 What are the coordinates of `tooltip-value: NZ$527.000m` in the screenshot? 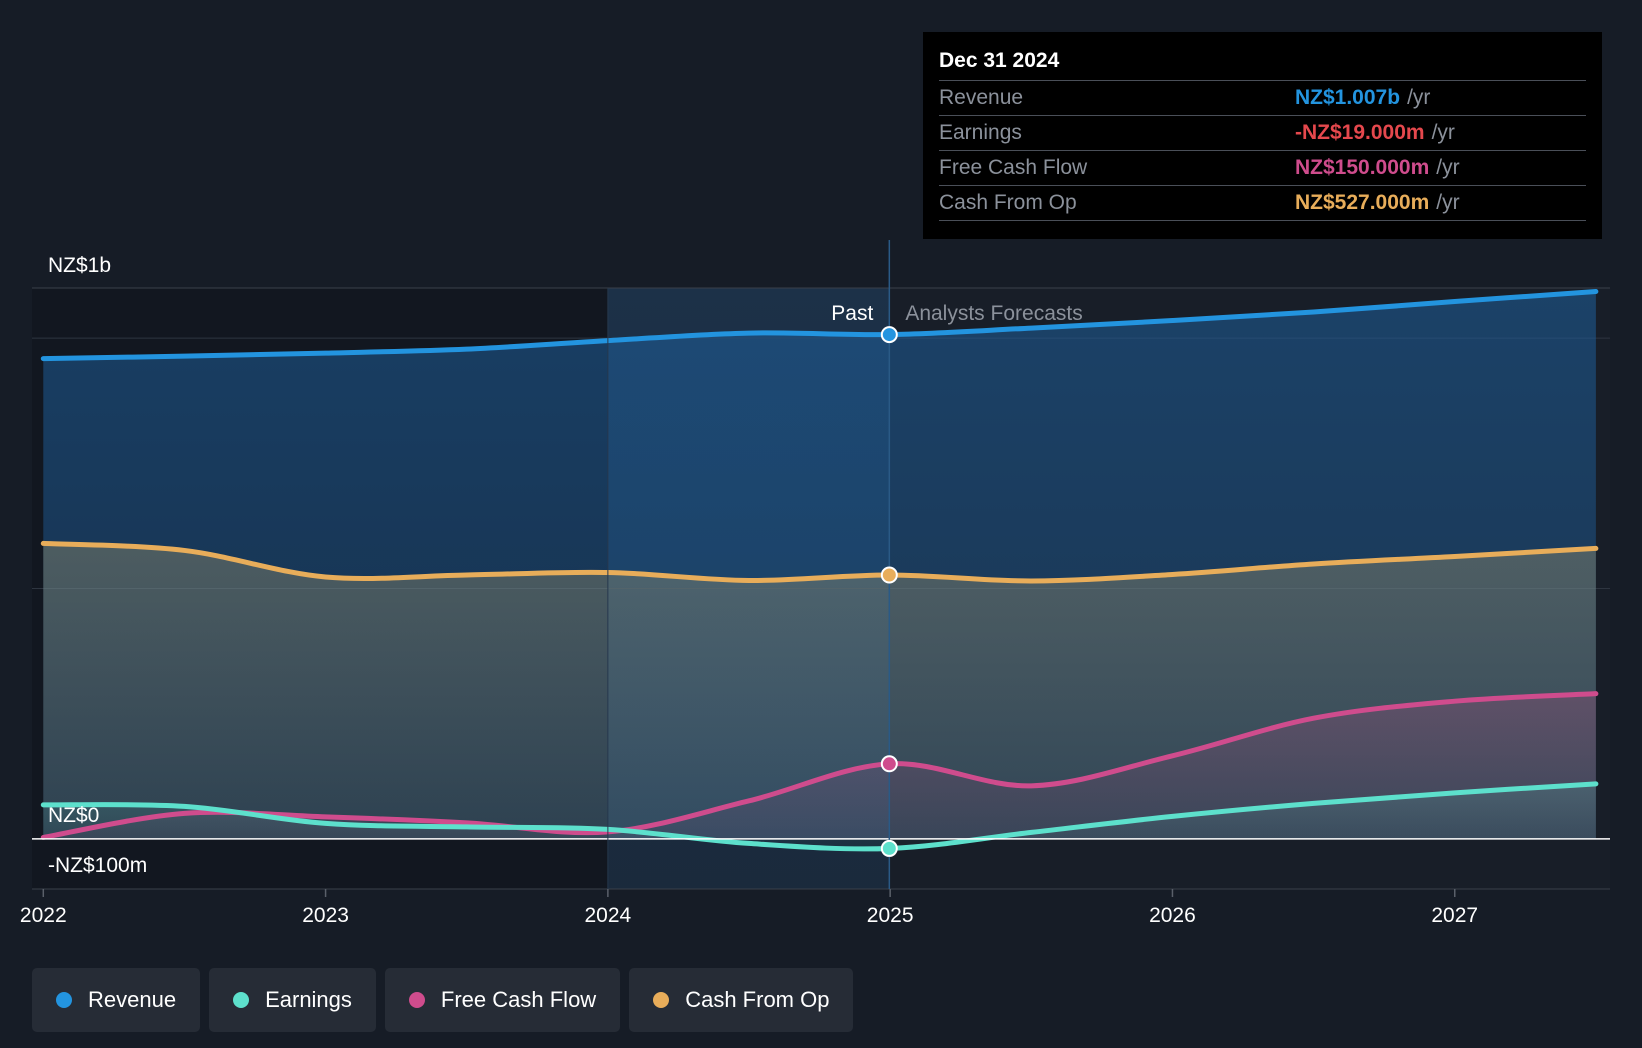 It's located at (1362, 202).